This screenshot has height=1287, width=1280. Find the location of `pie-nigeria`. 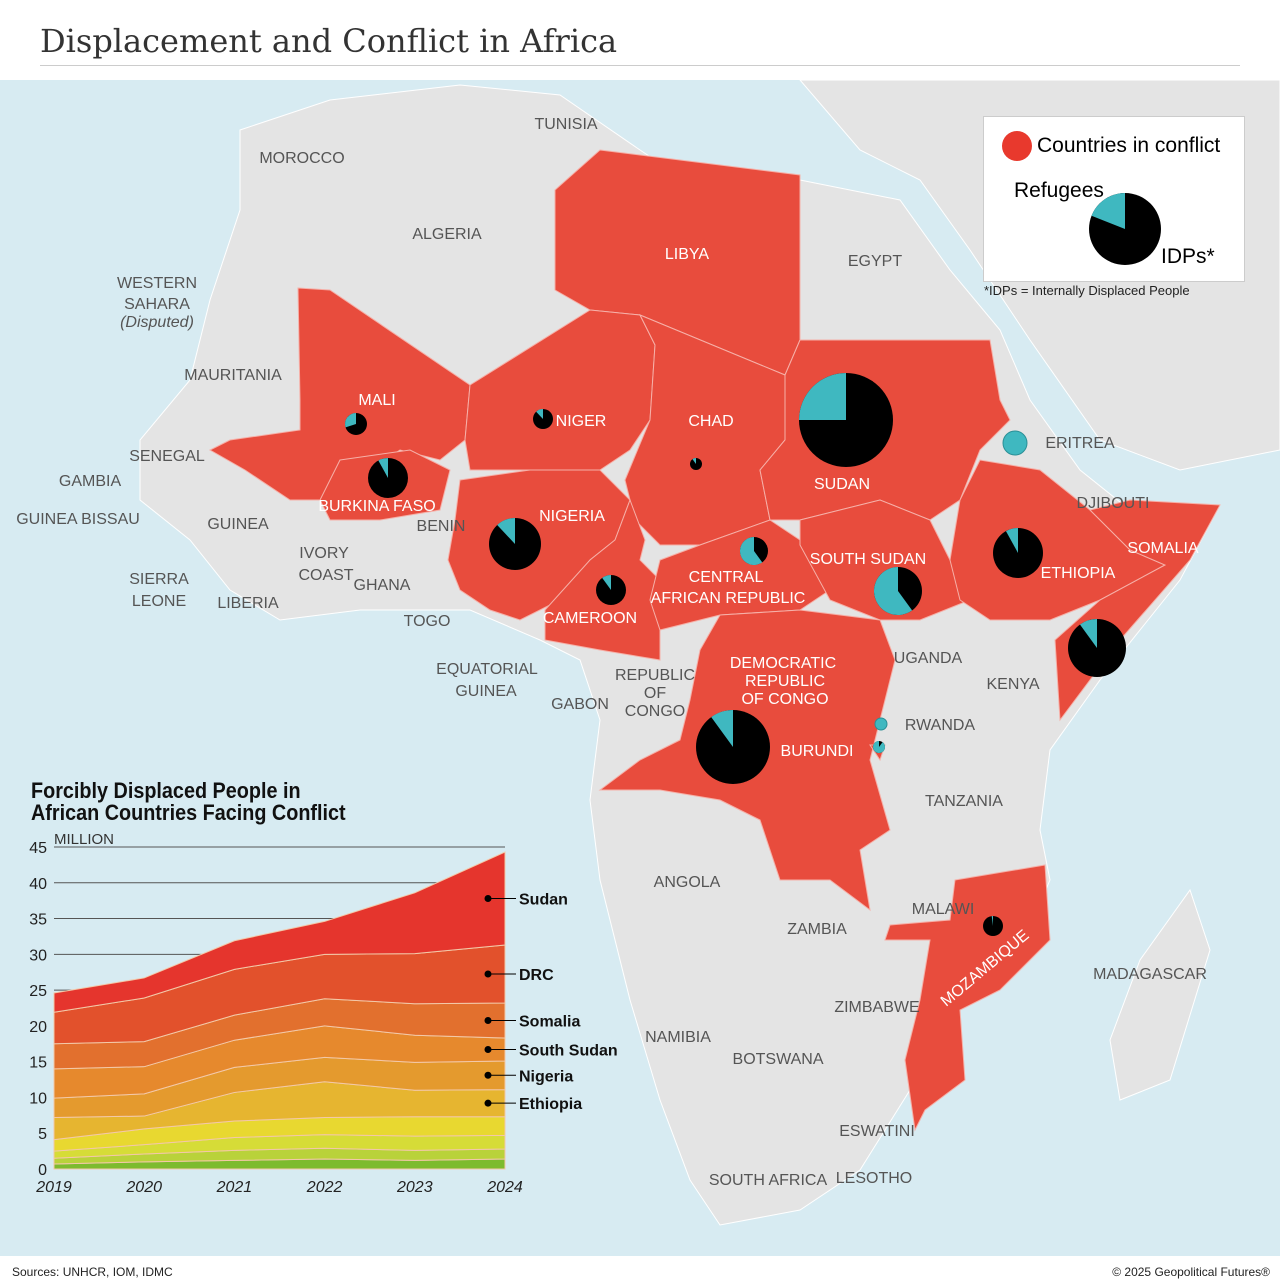

pie-nigeria is located at coordinates (515, 544).